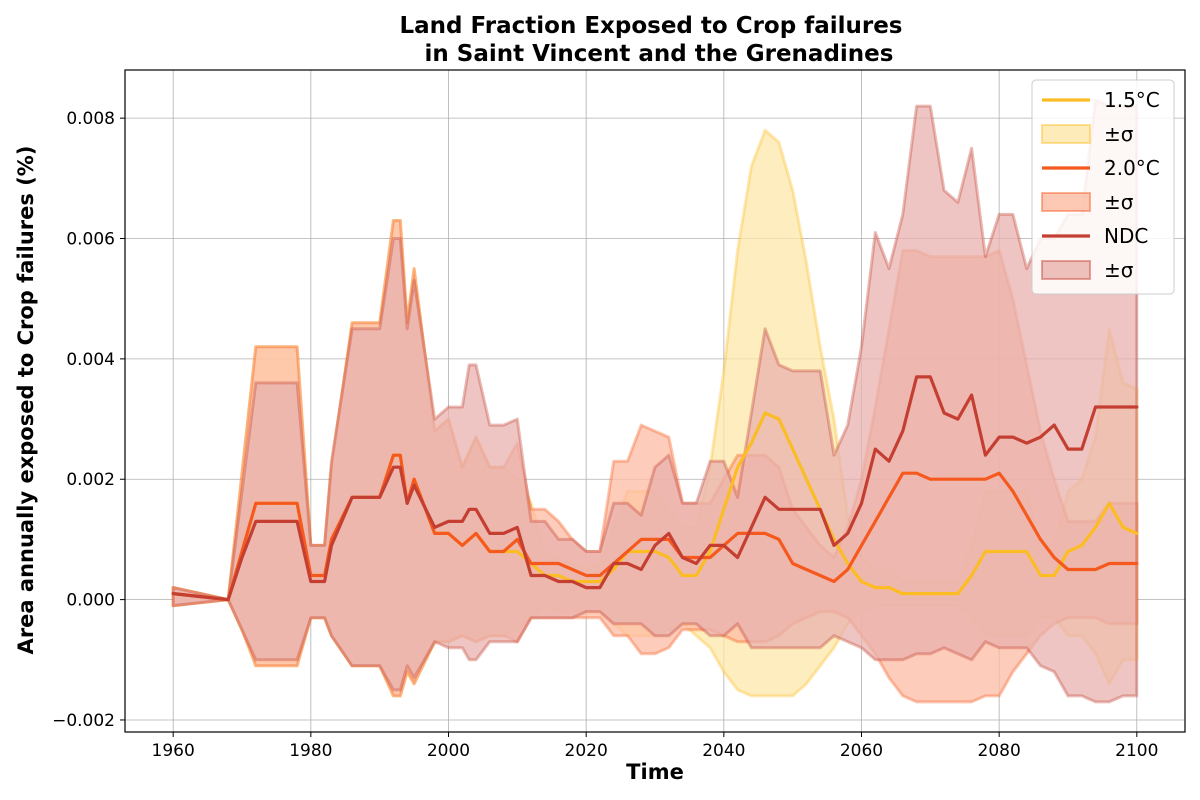 Image resolution: width=1200 pixels, height=800 pixels. I want to click on x-tick-label: 1960, so click(173, 751).